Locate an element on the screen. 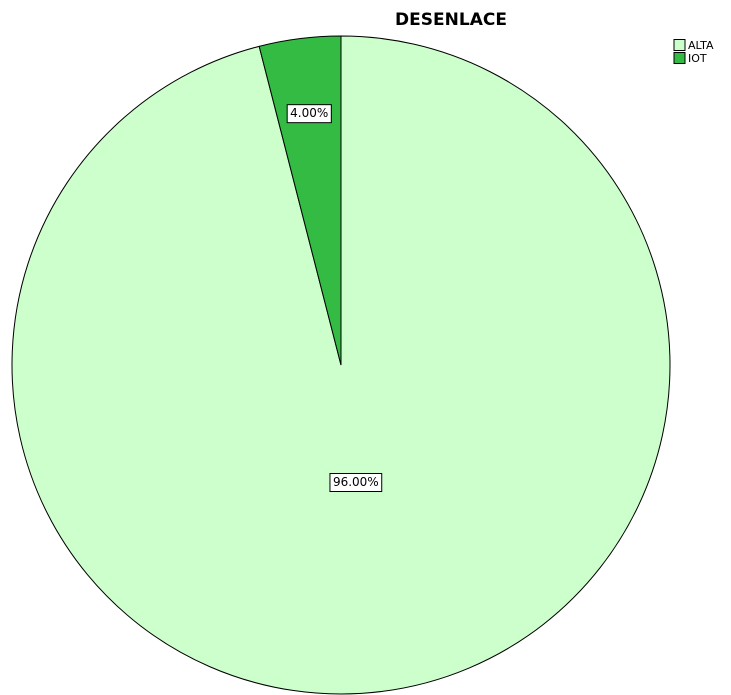 This screenshot has height=695, width=731. chart-title: DESENLACE is located at coordinates (451, 20).